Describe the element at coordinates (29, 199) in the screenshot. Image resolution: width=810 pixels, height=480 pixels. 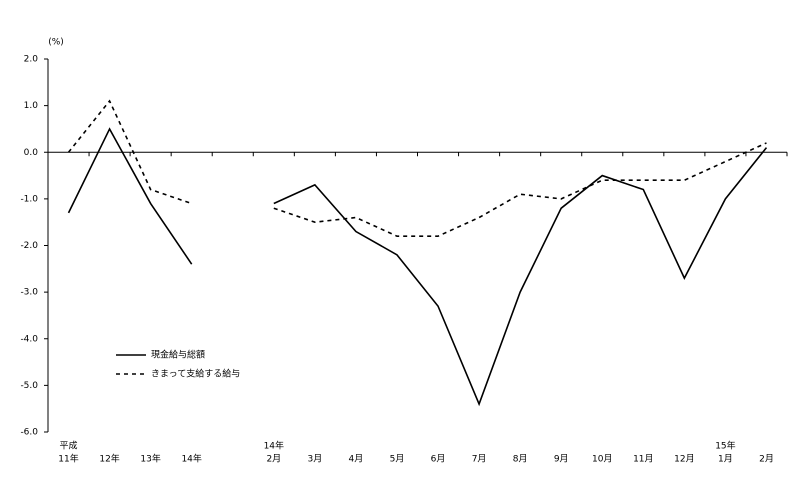
I see `y-tick-label: -1.0` at that location.